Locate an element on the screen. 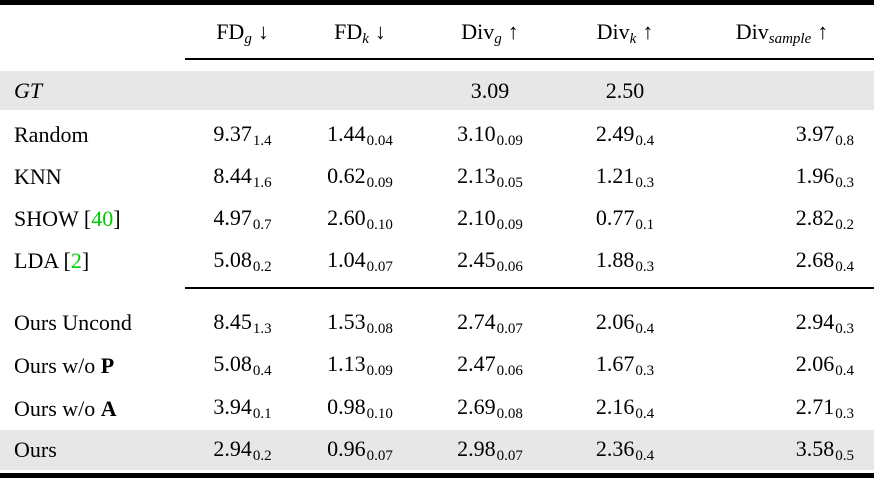 Image resolution: width=874 pixels, height=484 pixels. cell-value: 2.50 is located at coordinates (625, 90).